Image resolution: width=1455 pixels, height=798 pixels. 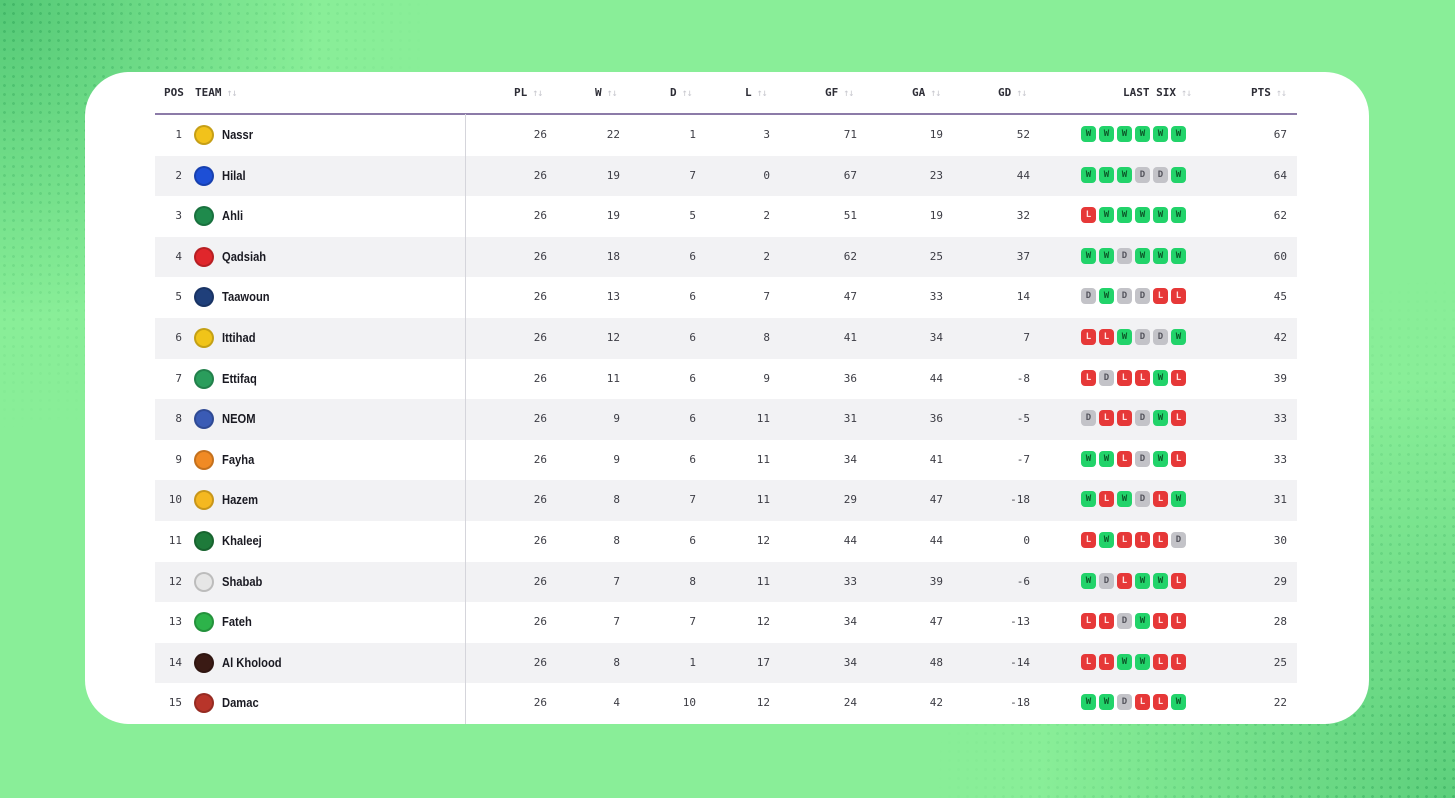 What do you see at coordinates (1157, 92) in the screenshot?
I see `header-last-six: LAST SIX ↑↓` at bounding box center [1157, 92].